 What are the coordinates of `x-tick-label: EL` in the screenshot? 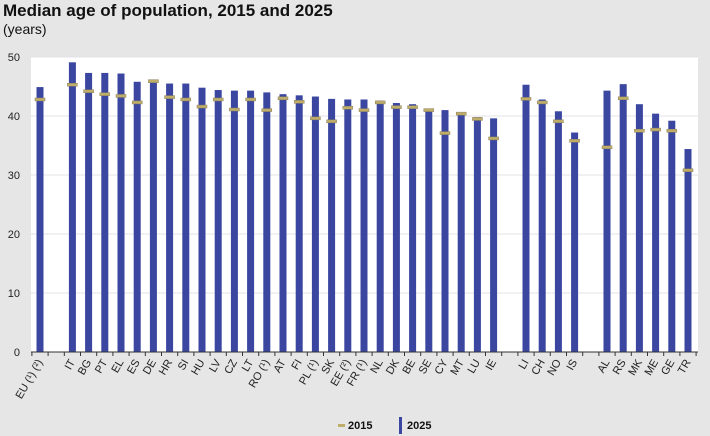 It's located at (117, 367).